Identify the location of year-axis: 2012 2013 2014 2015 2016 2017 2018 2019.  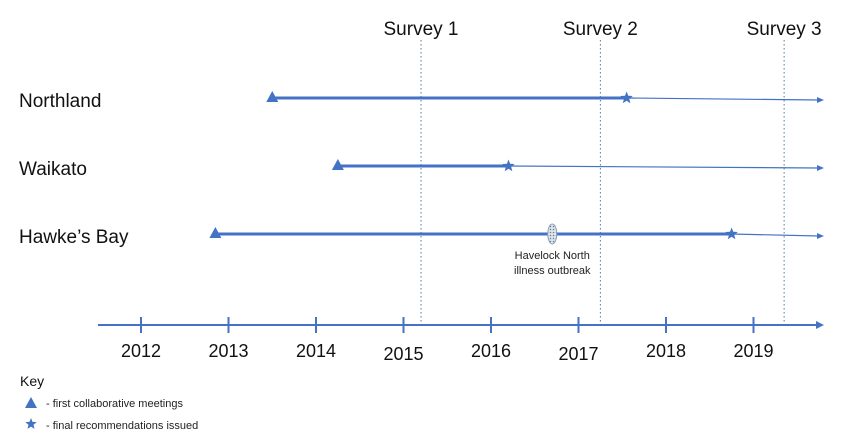
(461, 340).